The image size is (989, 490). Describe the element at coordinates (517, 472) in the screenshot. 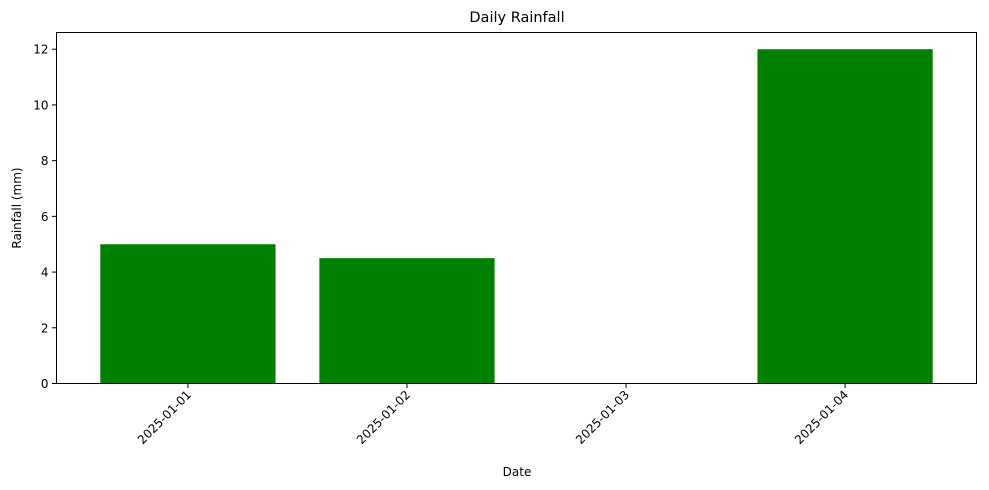

I see `x-axis-label: Date` at that location.